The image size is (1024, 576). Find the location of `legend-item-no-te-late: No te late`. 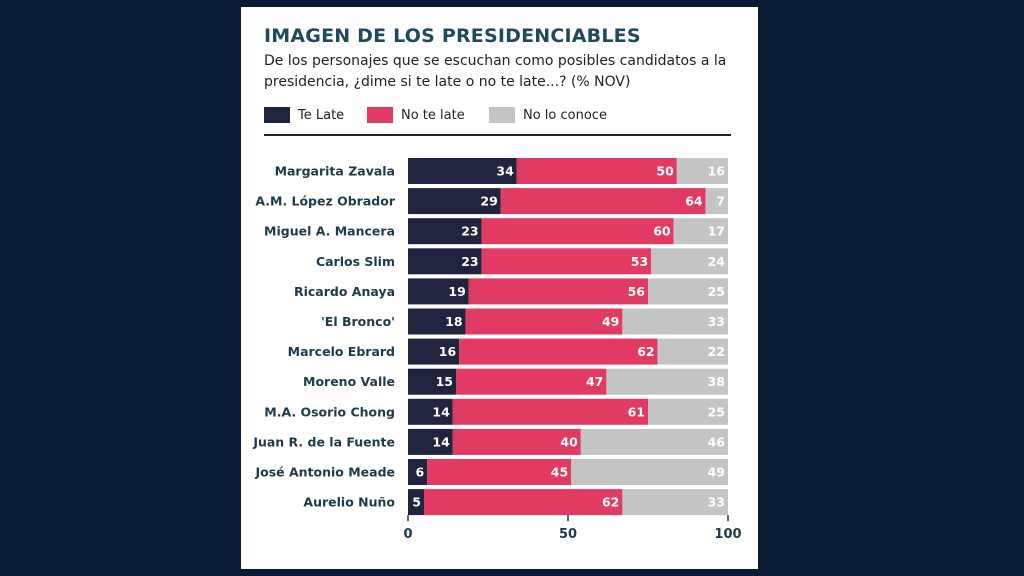

legend-item-no-te-late: No te late is located at coordinates (416, 115).